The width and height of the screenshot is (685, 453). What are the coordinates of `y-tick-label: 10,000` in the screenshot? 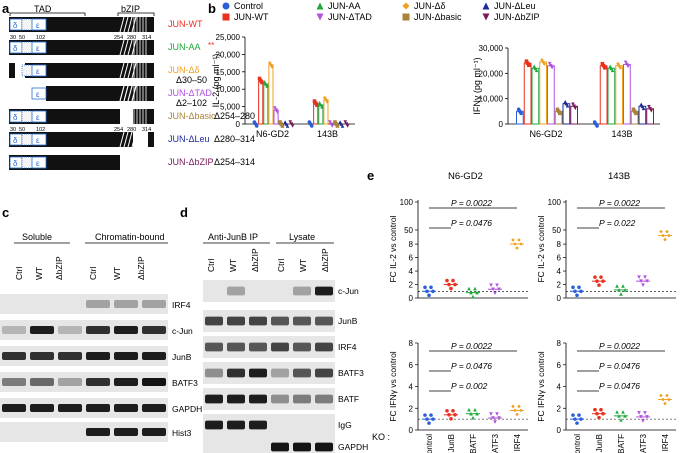 It's located at (491, 99).